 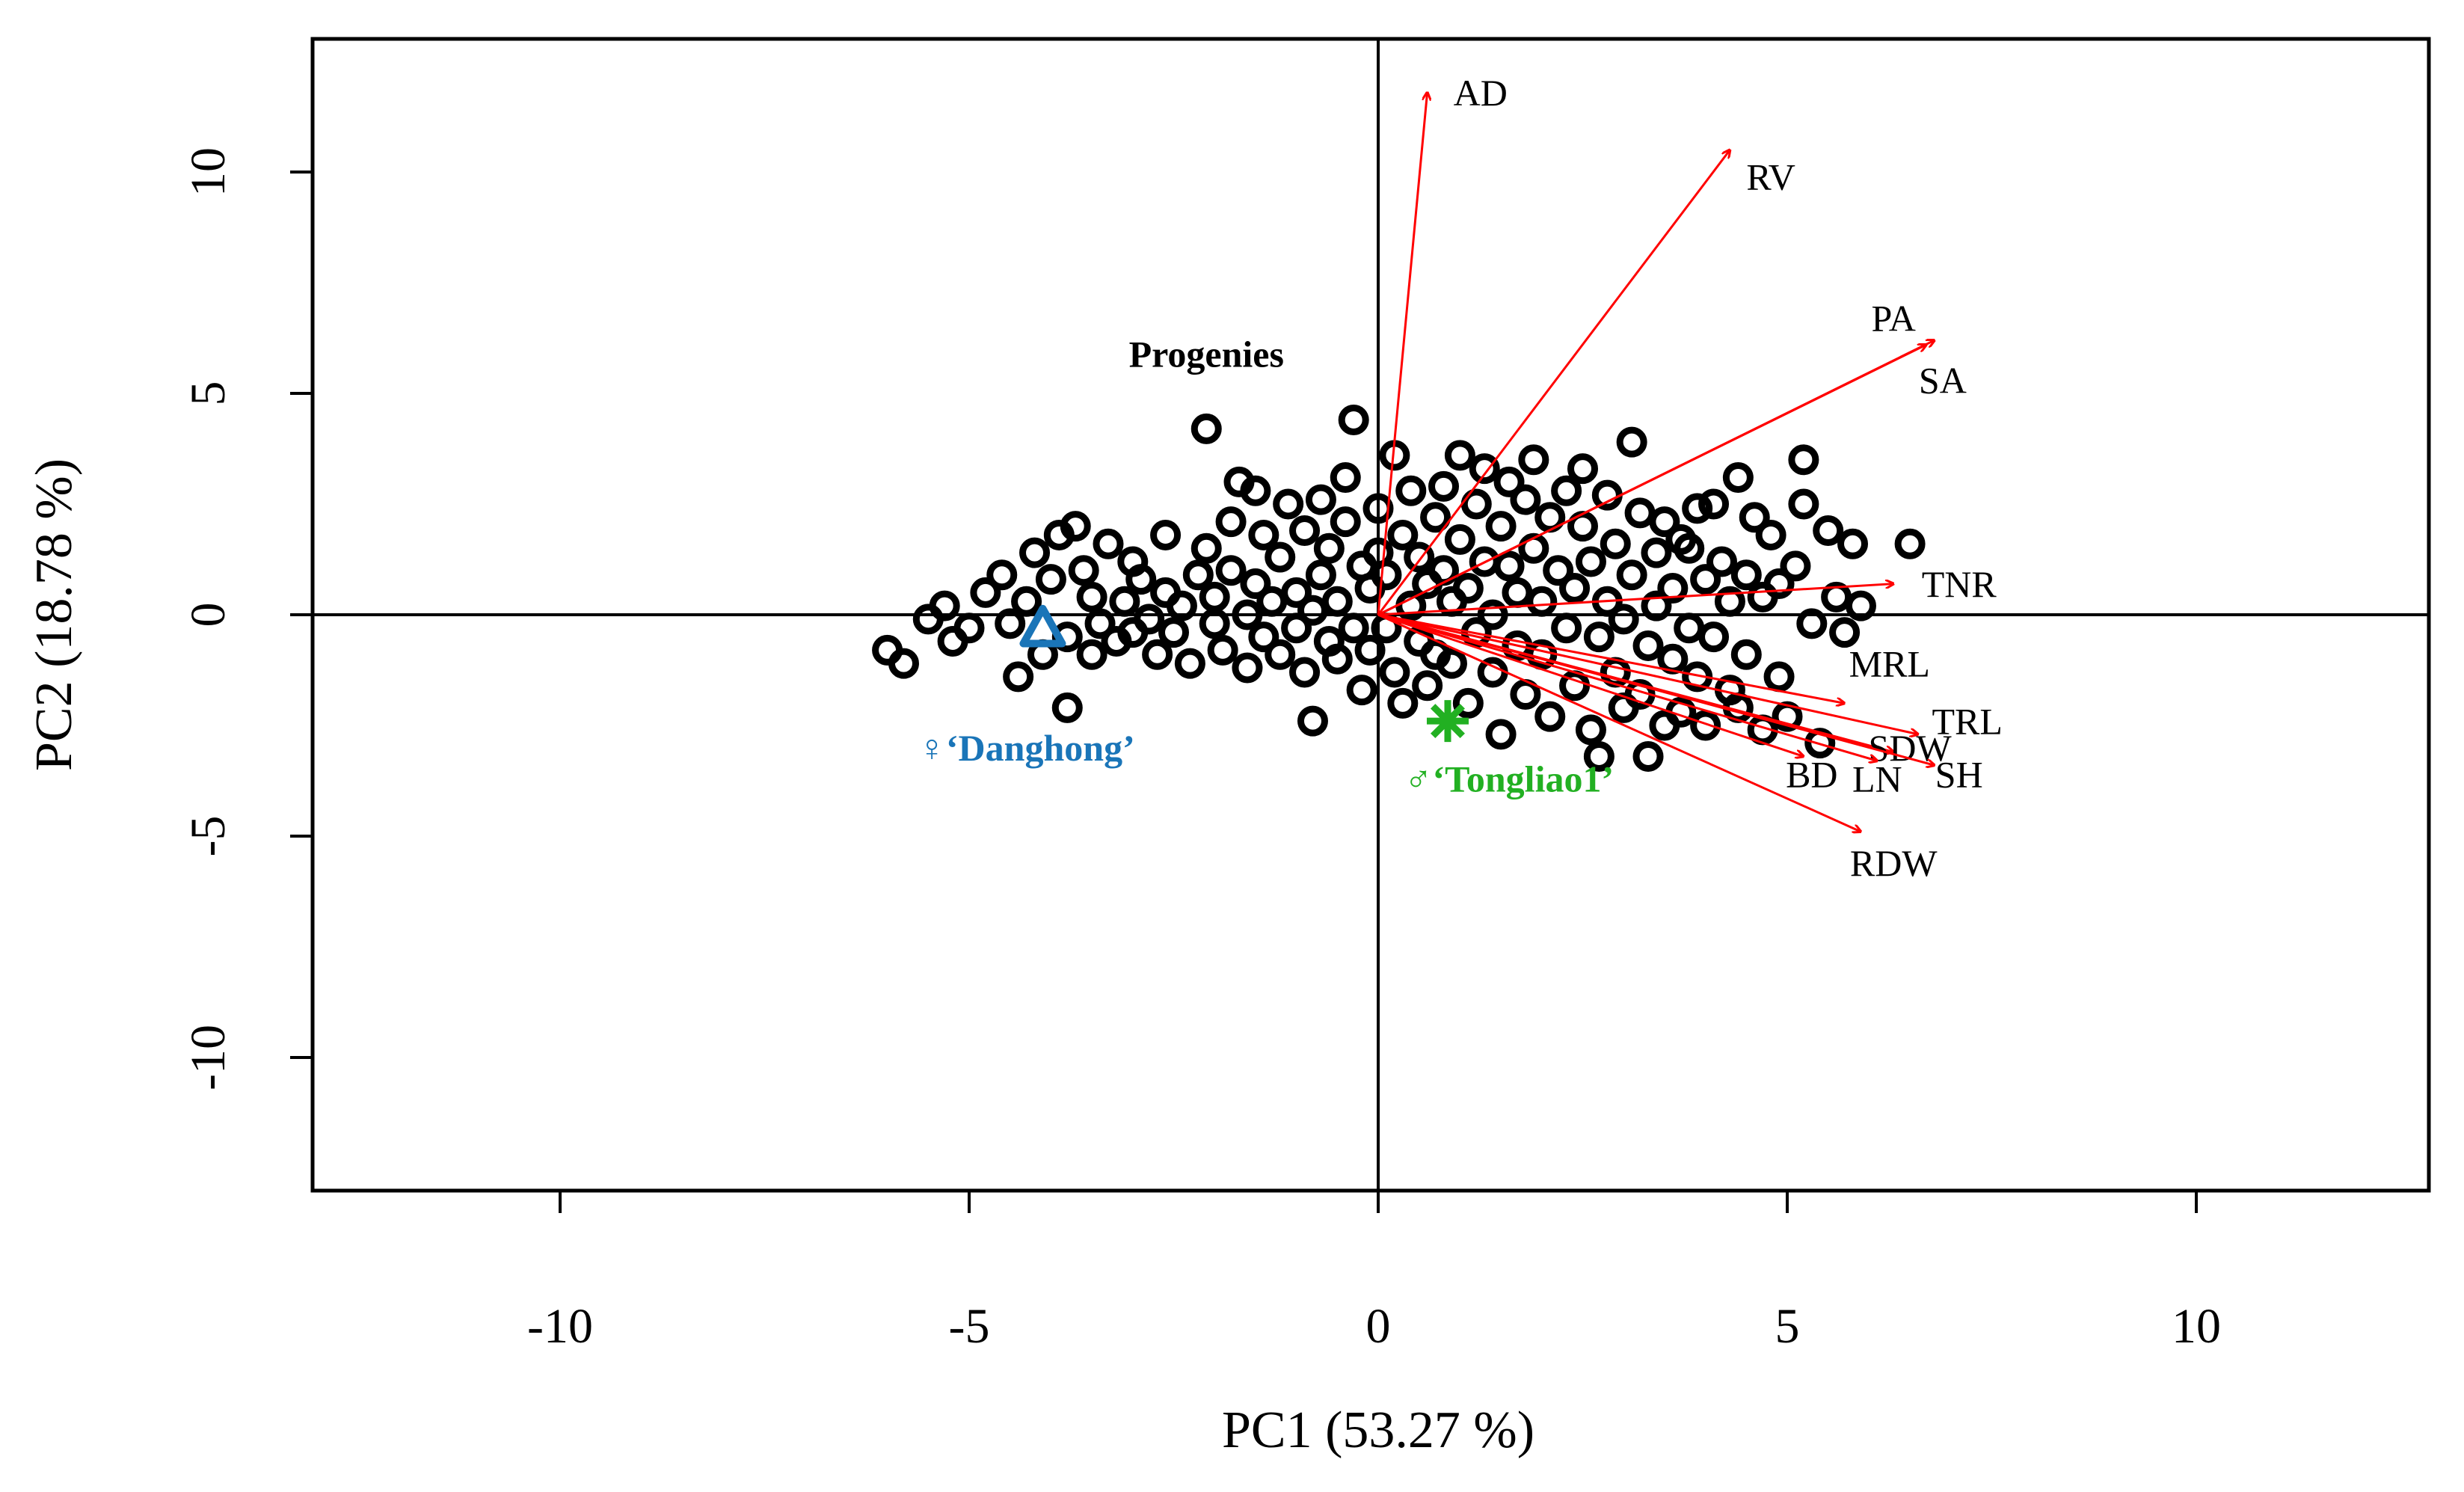 What do you see at coordinates (1635, 600) in the screenshot?
I see `loading-arrow-tnr` at bounding box center [1635, 600].